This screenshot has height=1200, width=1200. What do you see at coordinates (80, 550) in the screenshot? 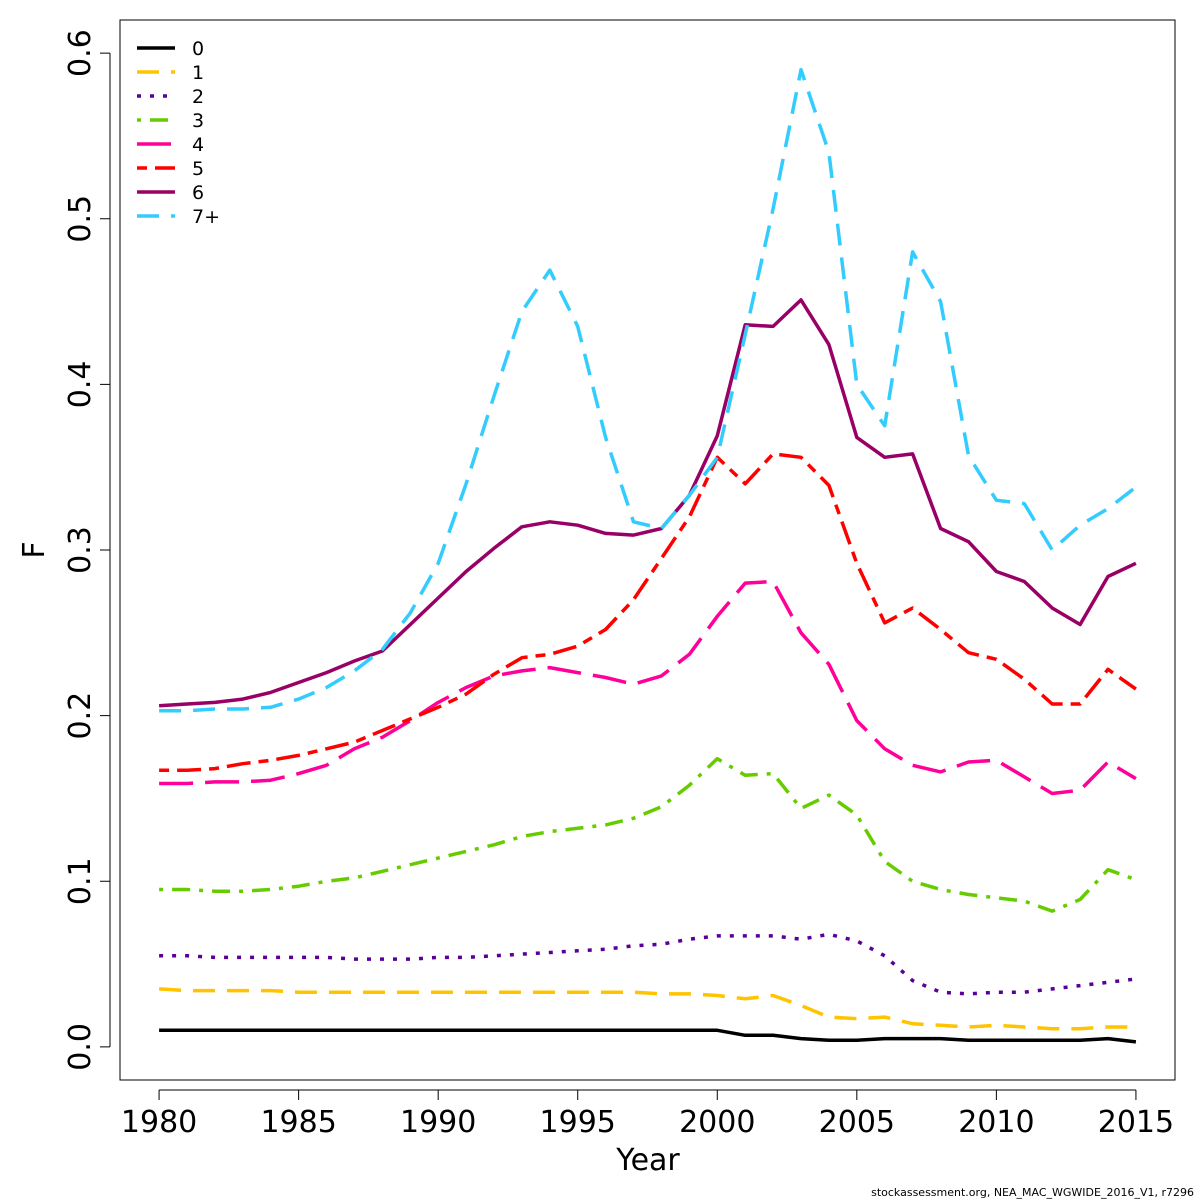
I see `y-tick-label: 0.3` at bounding box center [80, 550].